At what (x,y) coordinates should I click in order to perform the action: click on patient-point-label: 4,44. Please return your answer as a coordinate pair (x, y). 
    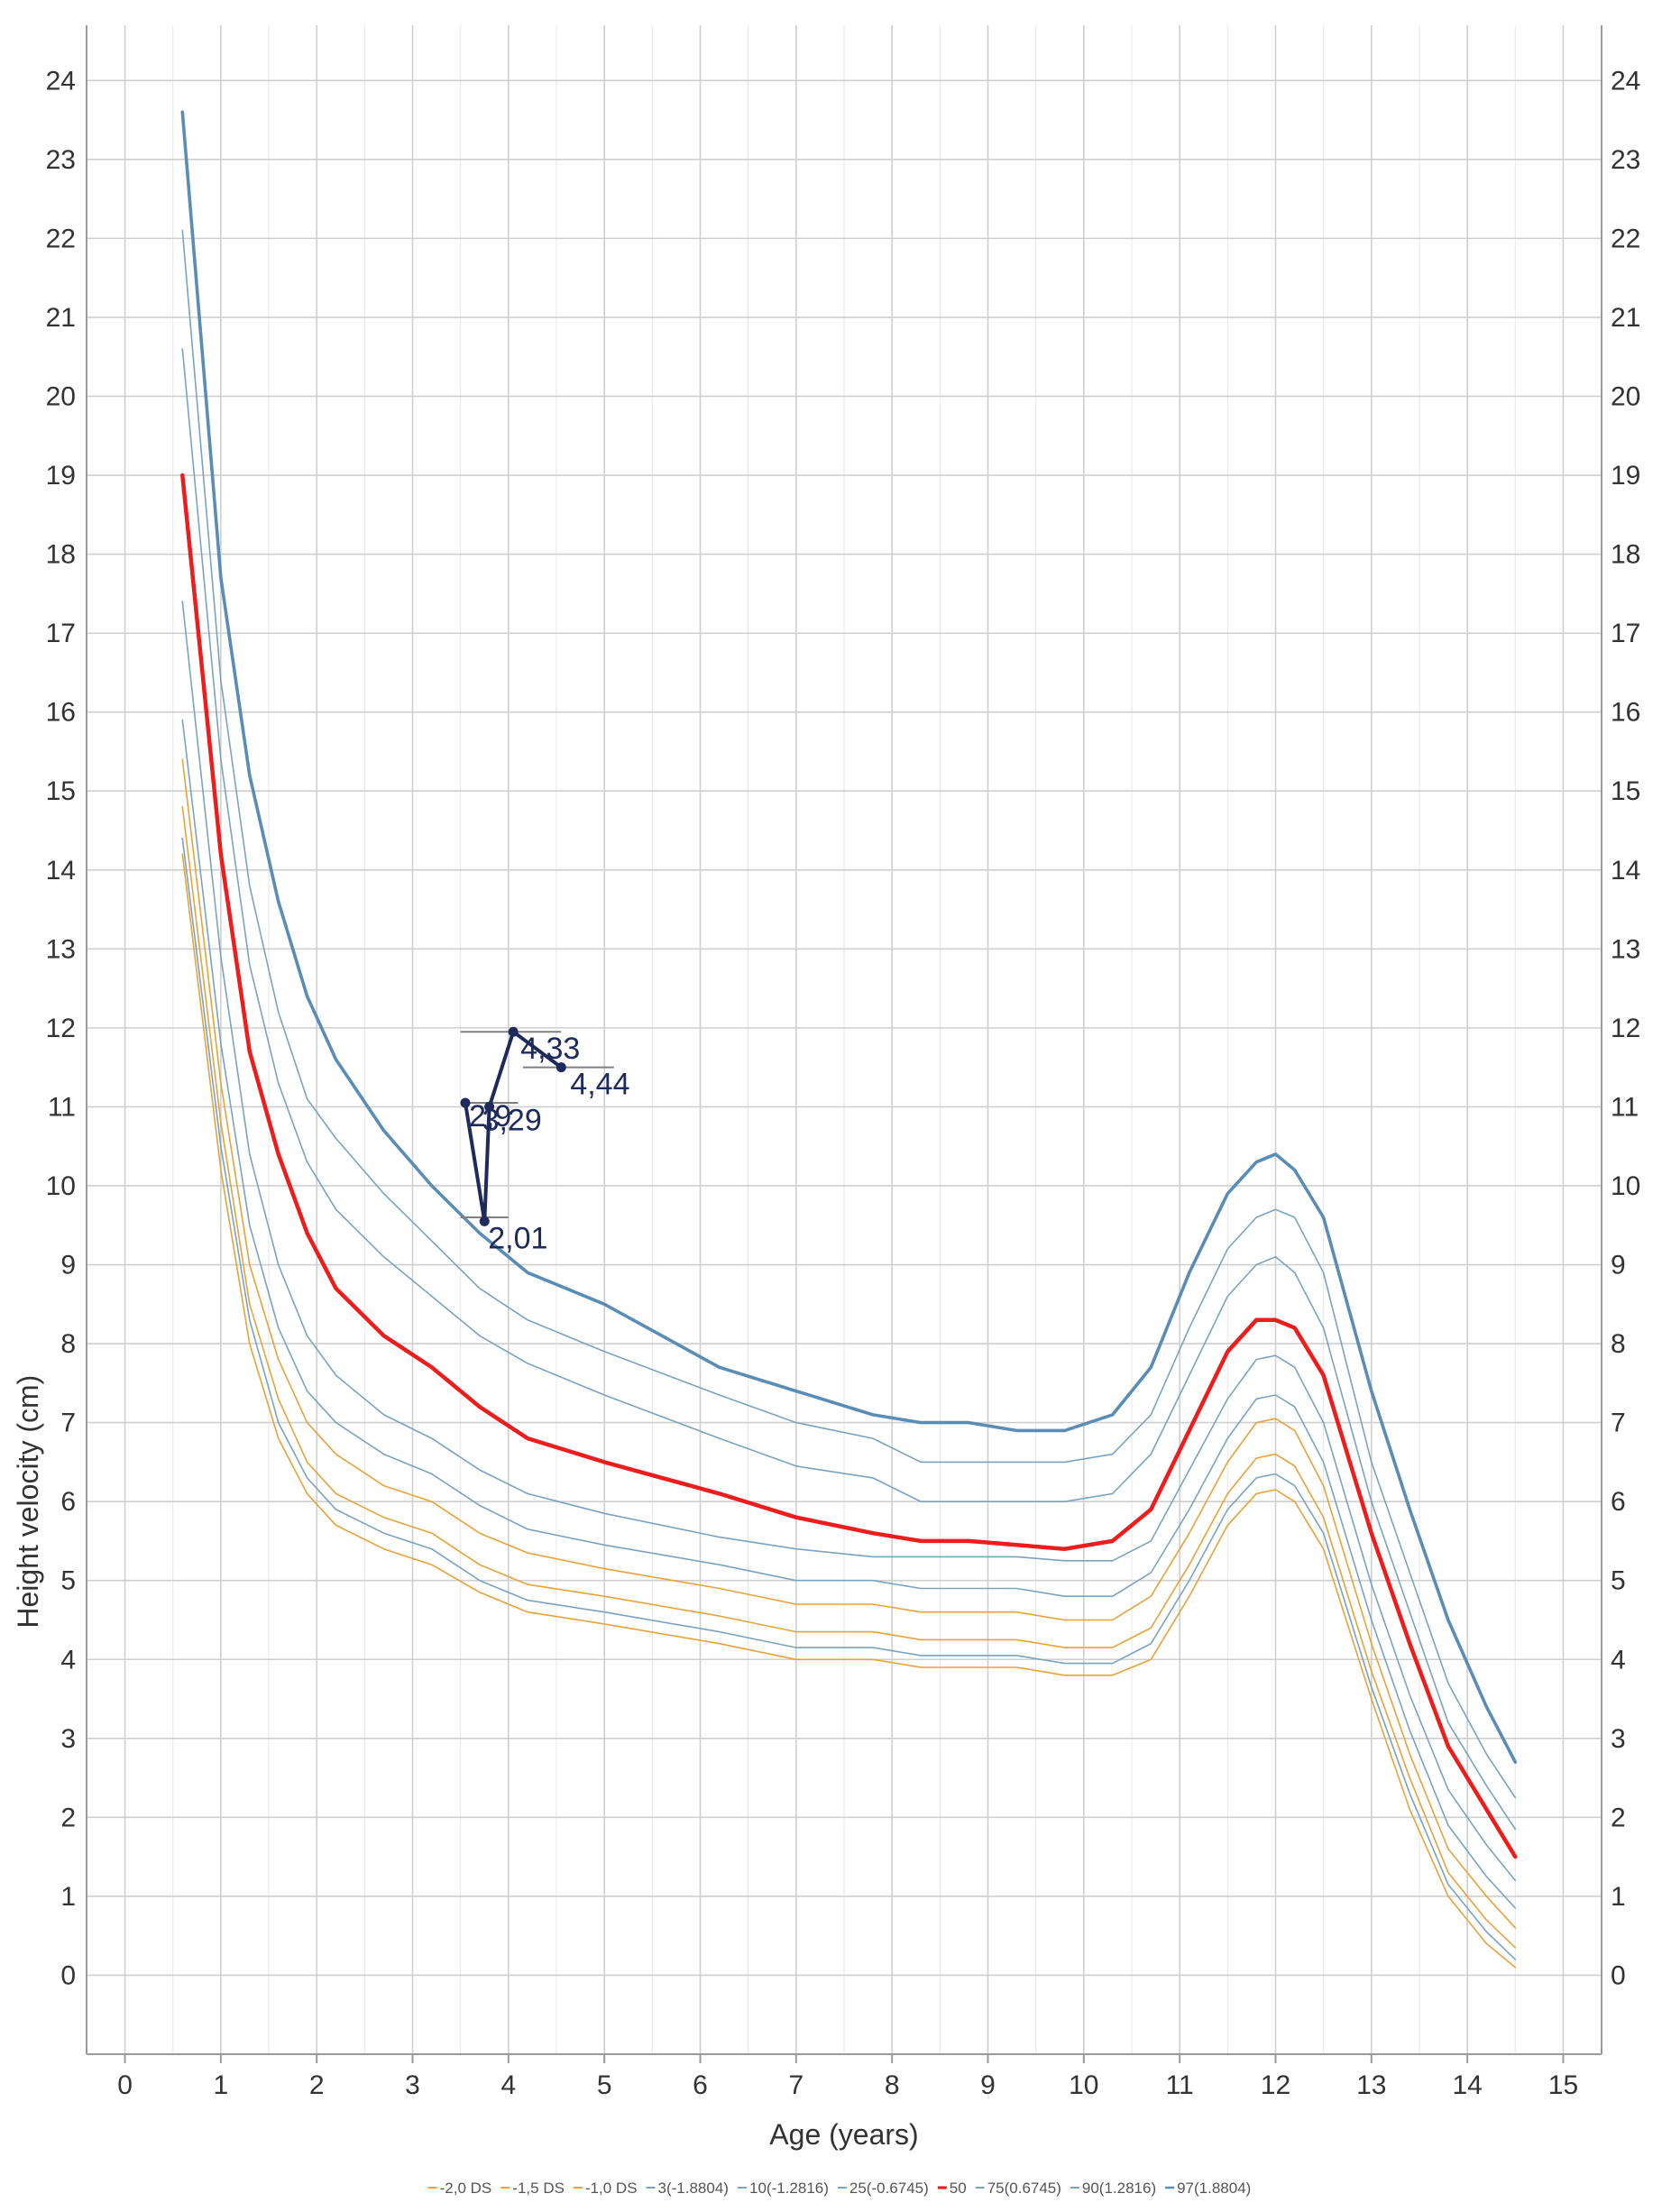
    Looking at the image, I should click on (599, 1085).